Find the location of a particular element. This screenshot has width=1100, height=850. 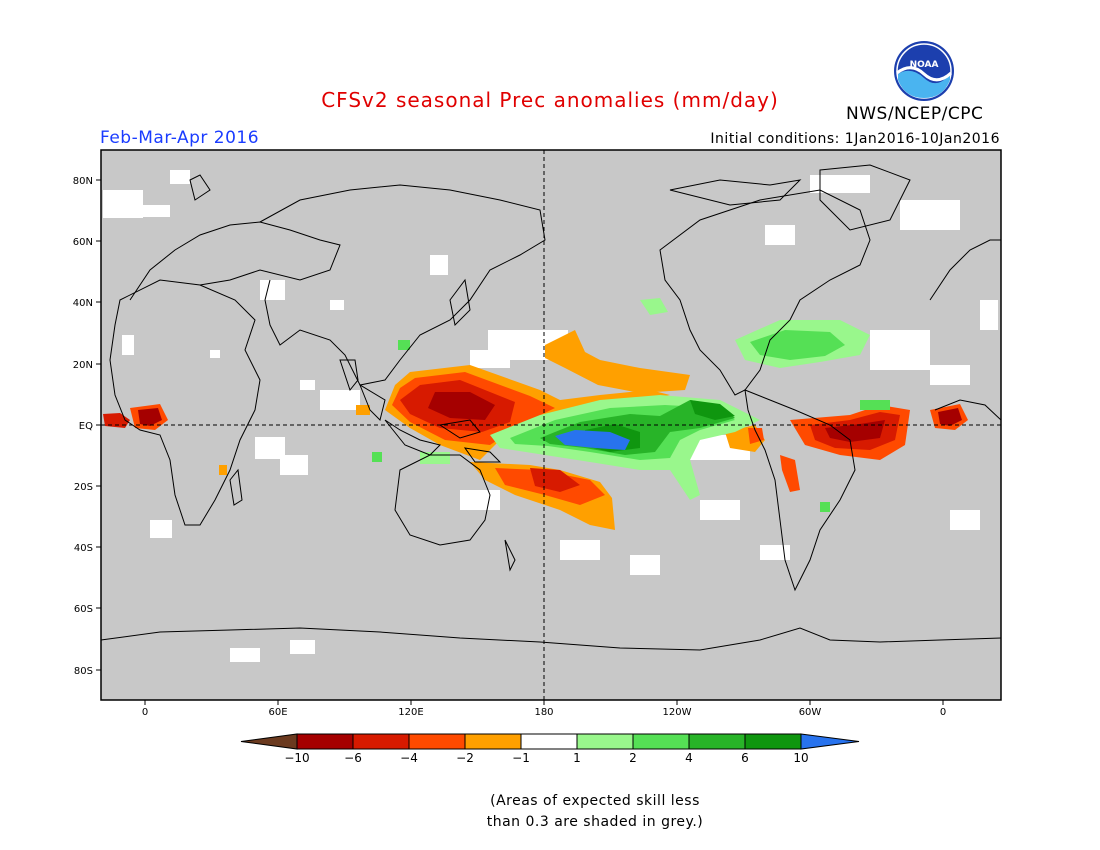

lon-label: 60E is located at coordinates (277, 712).